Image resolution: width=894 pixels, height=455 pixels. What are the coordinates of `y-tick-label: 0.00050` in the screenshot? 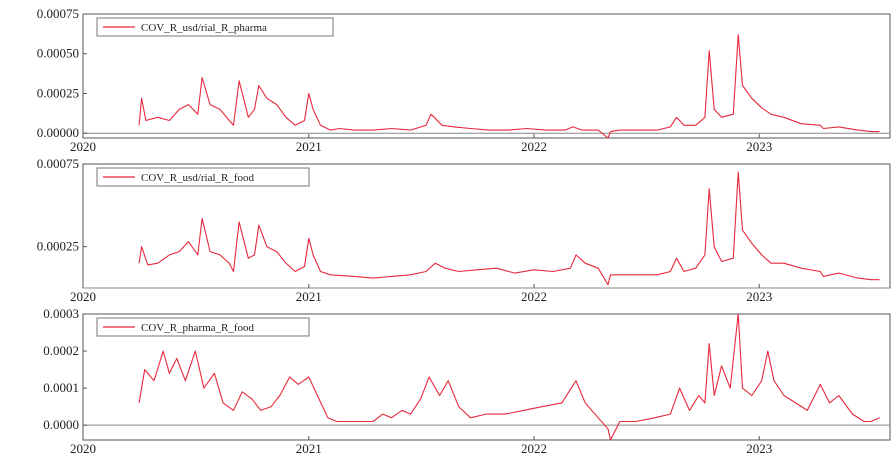 It's located at (58, 53).